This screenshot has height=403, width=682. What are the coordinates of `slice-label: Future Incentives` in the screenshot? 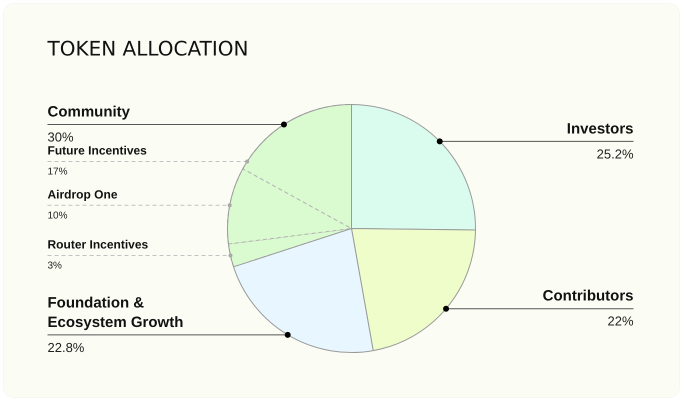 It's located at (98, 151).